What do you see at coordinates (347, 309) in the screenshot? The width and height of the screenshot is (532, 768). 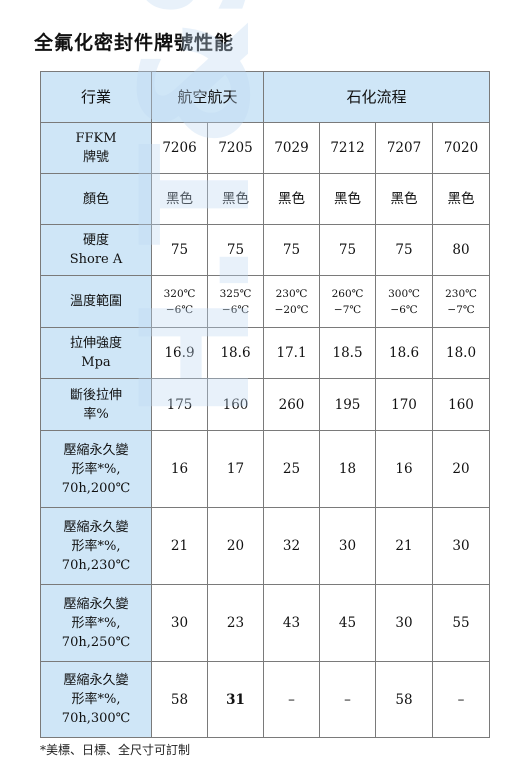 I see `cell-line: −7℃` at bounding box center [347, 309].